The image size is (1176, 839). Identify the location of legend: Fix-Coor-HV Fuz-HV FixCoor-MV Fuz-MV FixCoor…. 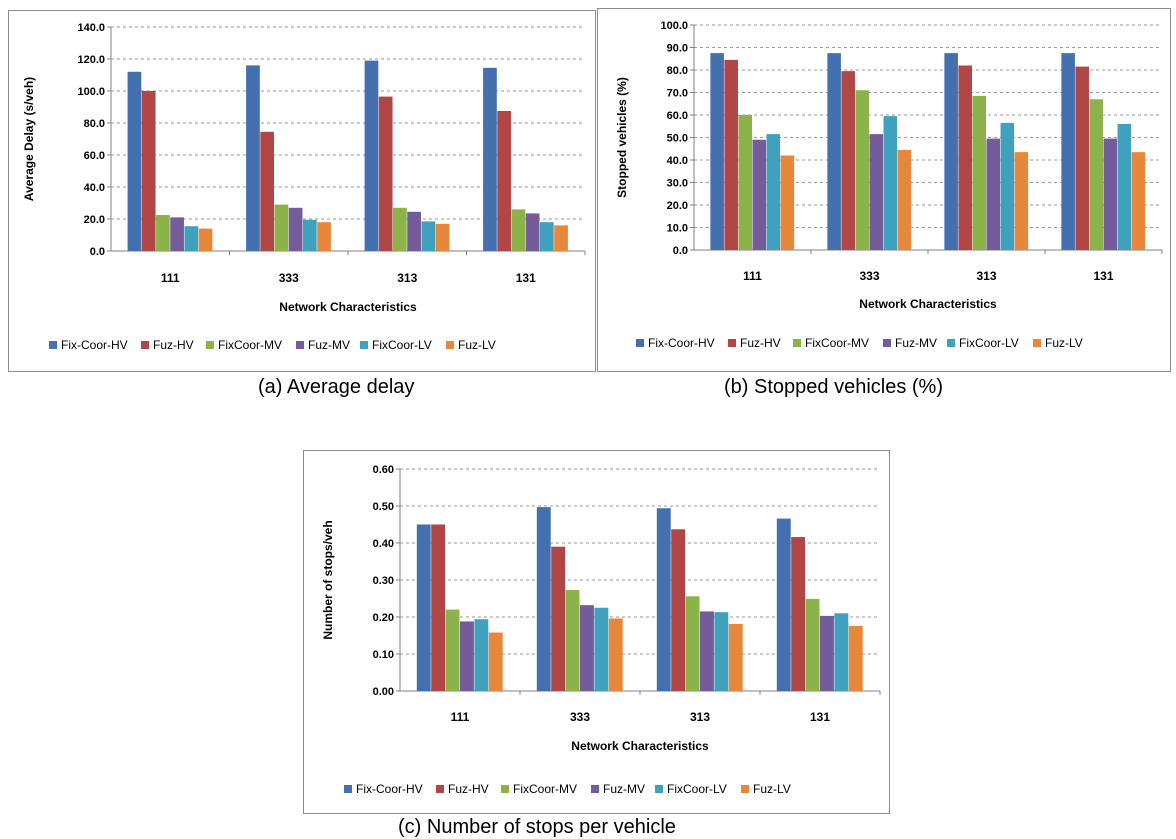
(859, 343).